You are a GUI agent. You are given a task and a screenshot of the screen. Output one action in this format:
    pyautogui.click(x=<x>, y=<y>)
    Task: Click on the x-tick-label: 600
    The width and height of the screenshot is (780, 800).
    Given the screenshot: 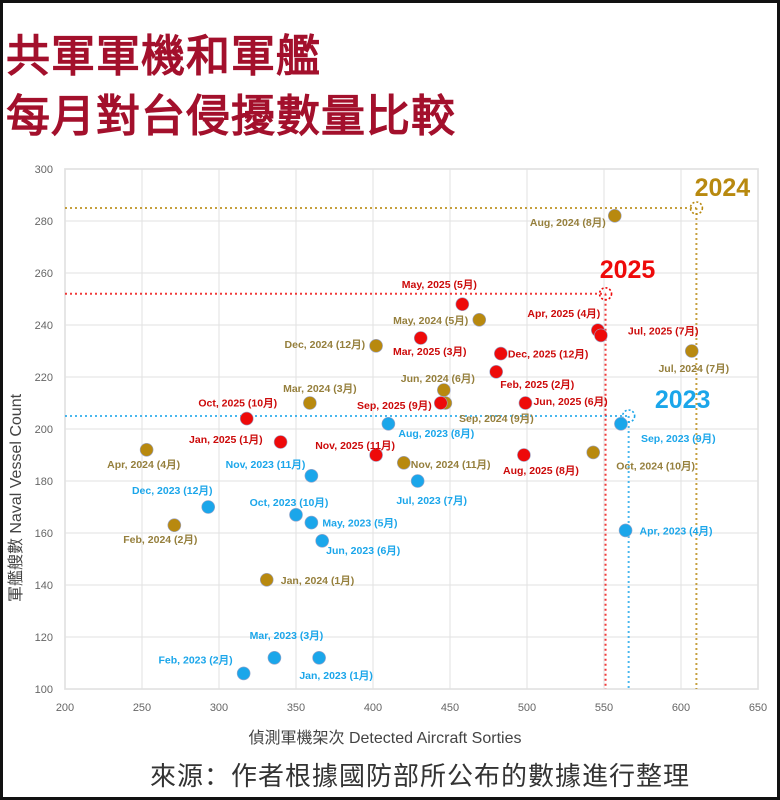 What is the action you would take?
    pyautogui.click(x=681, y=708)
    